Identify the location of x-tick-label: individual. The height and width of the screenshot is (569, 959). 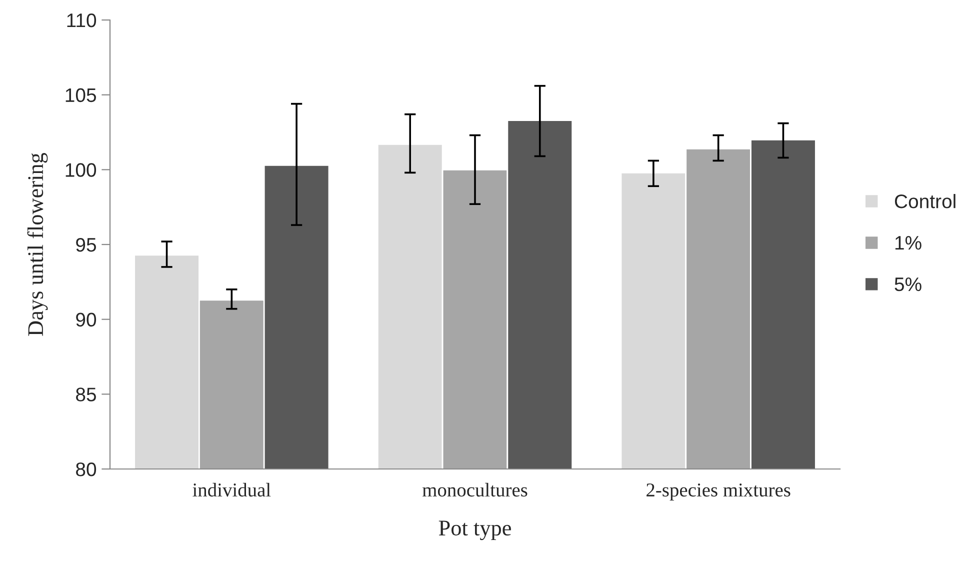
(231, 489).